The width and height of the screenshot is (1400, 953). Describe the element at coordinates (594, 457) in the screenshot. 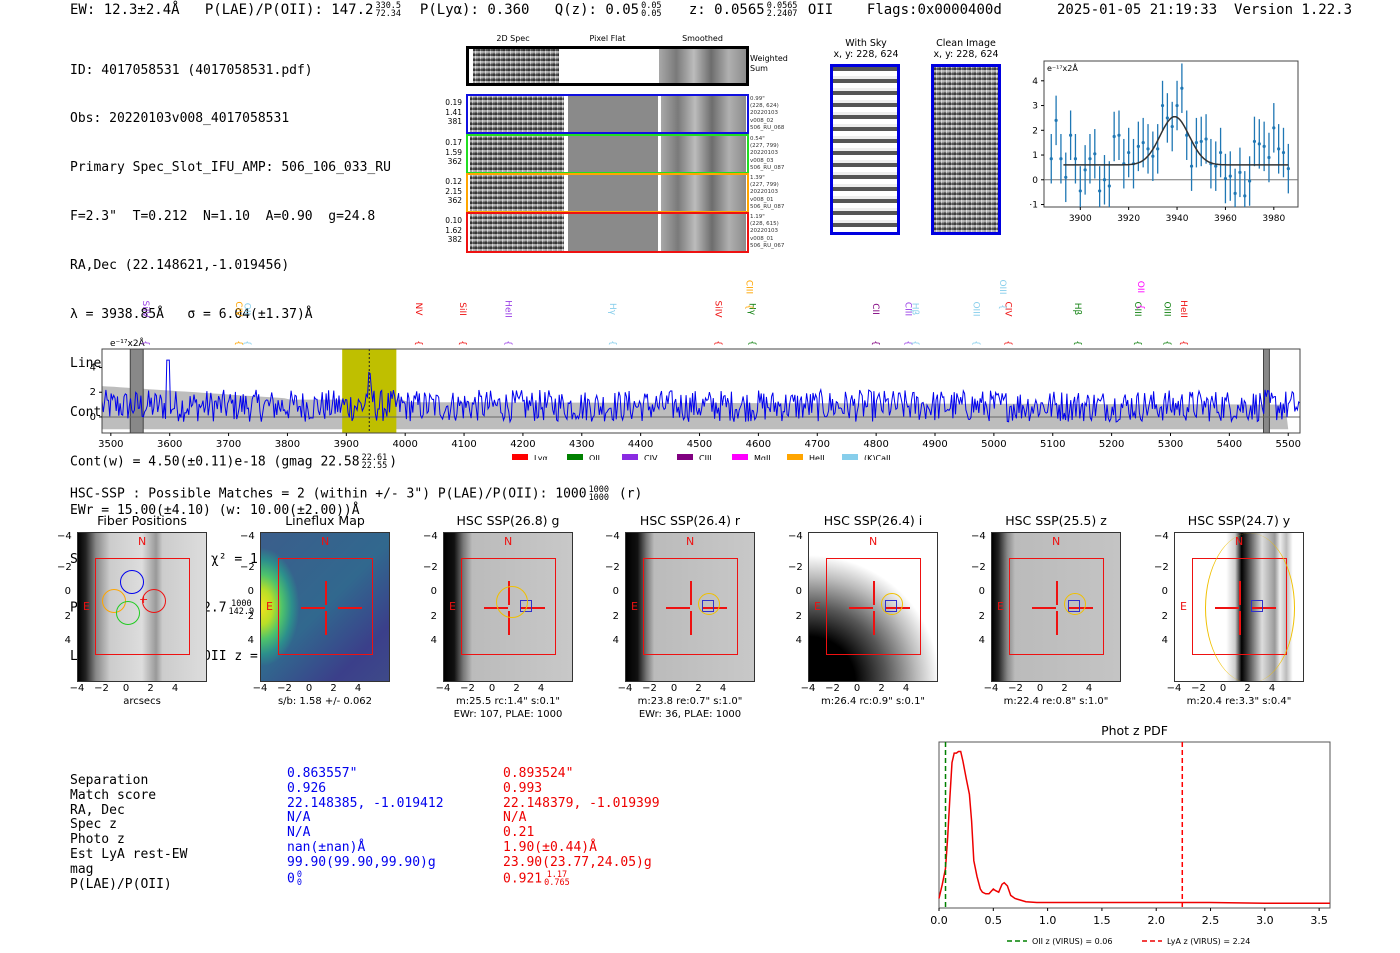

I see `legend-label: OII` at that location.